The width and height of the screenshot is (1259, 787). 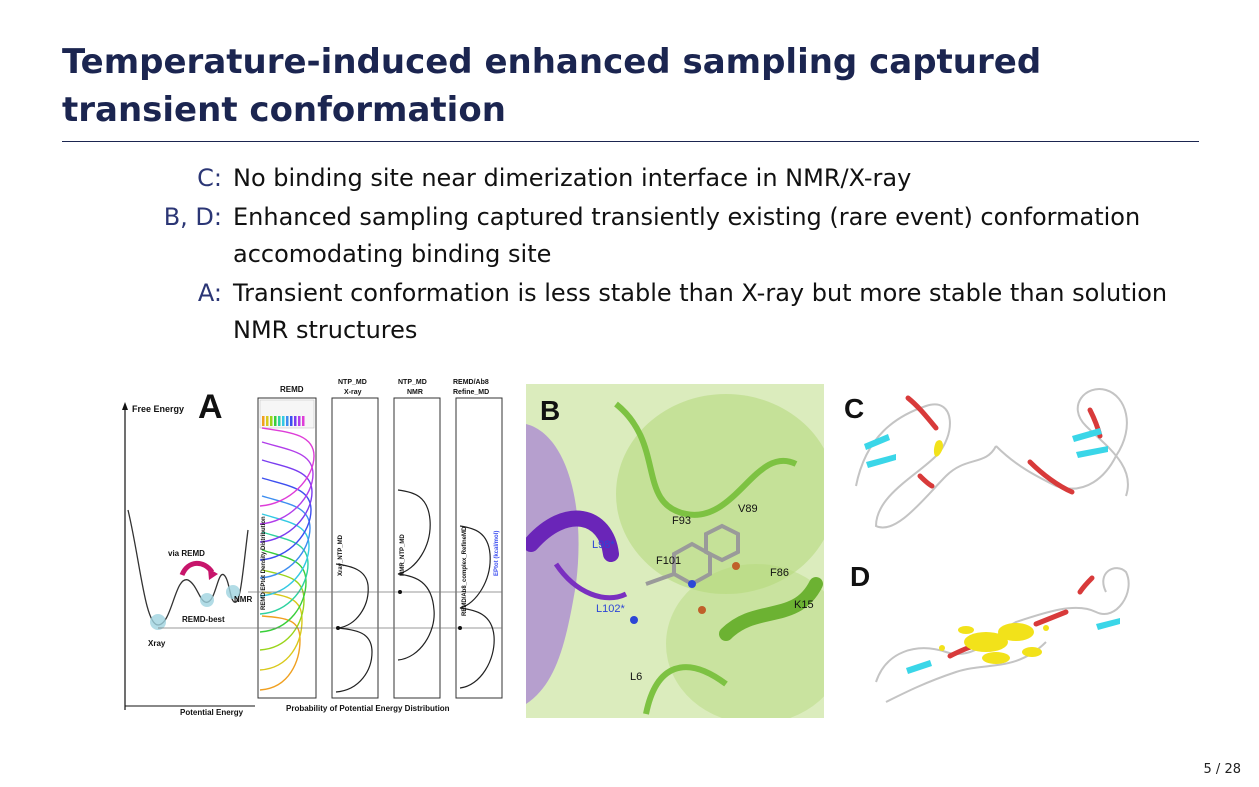 What do you see at coordinates (938, 448) in the screenshot?
I see `ligand-blob` at bounding box center [938, 448].